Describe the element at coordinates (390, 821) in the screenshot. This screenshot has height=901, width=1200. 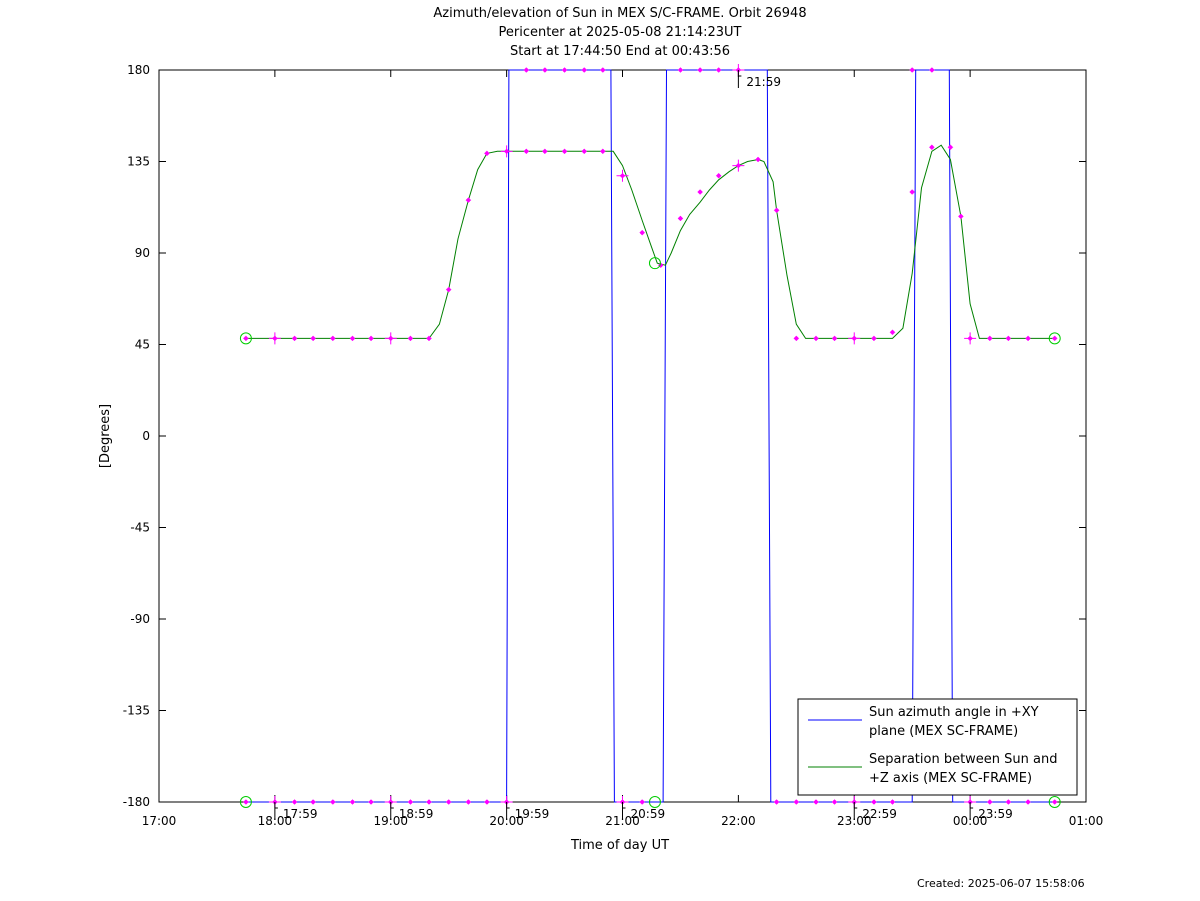
I see `x-tick-label: 19:00` at that location.